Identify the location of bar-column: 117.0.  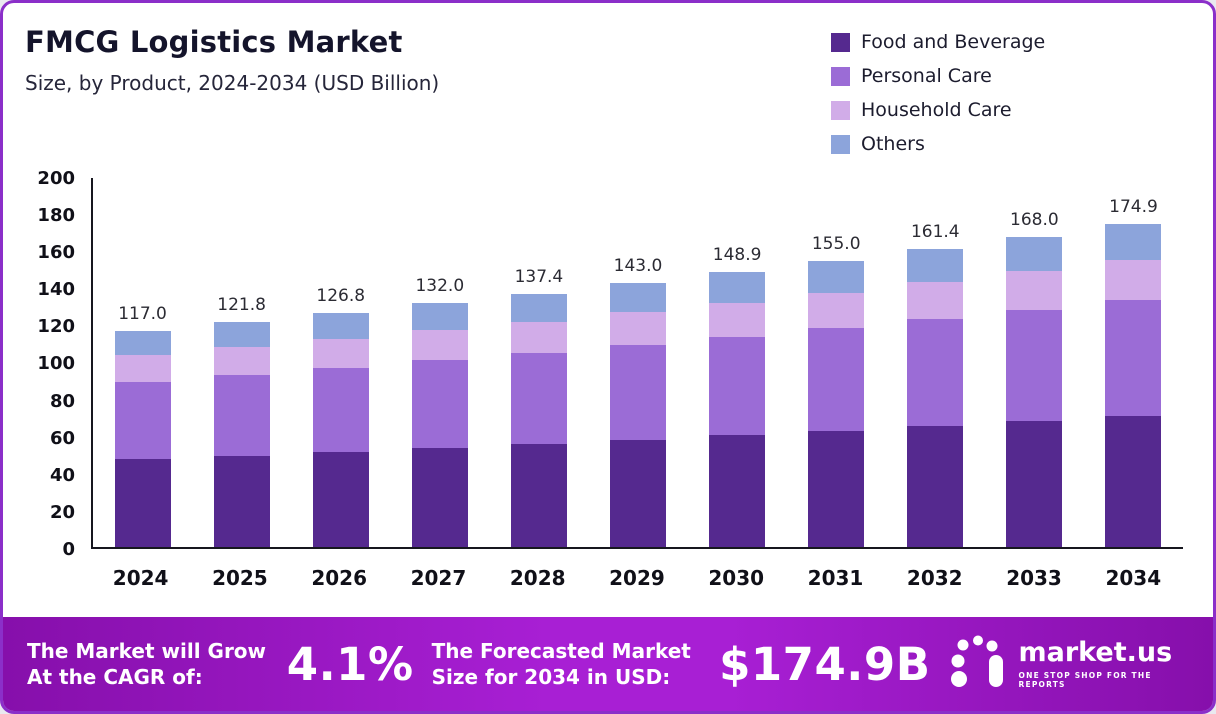
(142, 362).